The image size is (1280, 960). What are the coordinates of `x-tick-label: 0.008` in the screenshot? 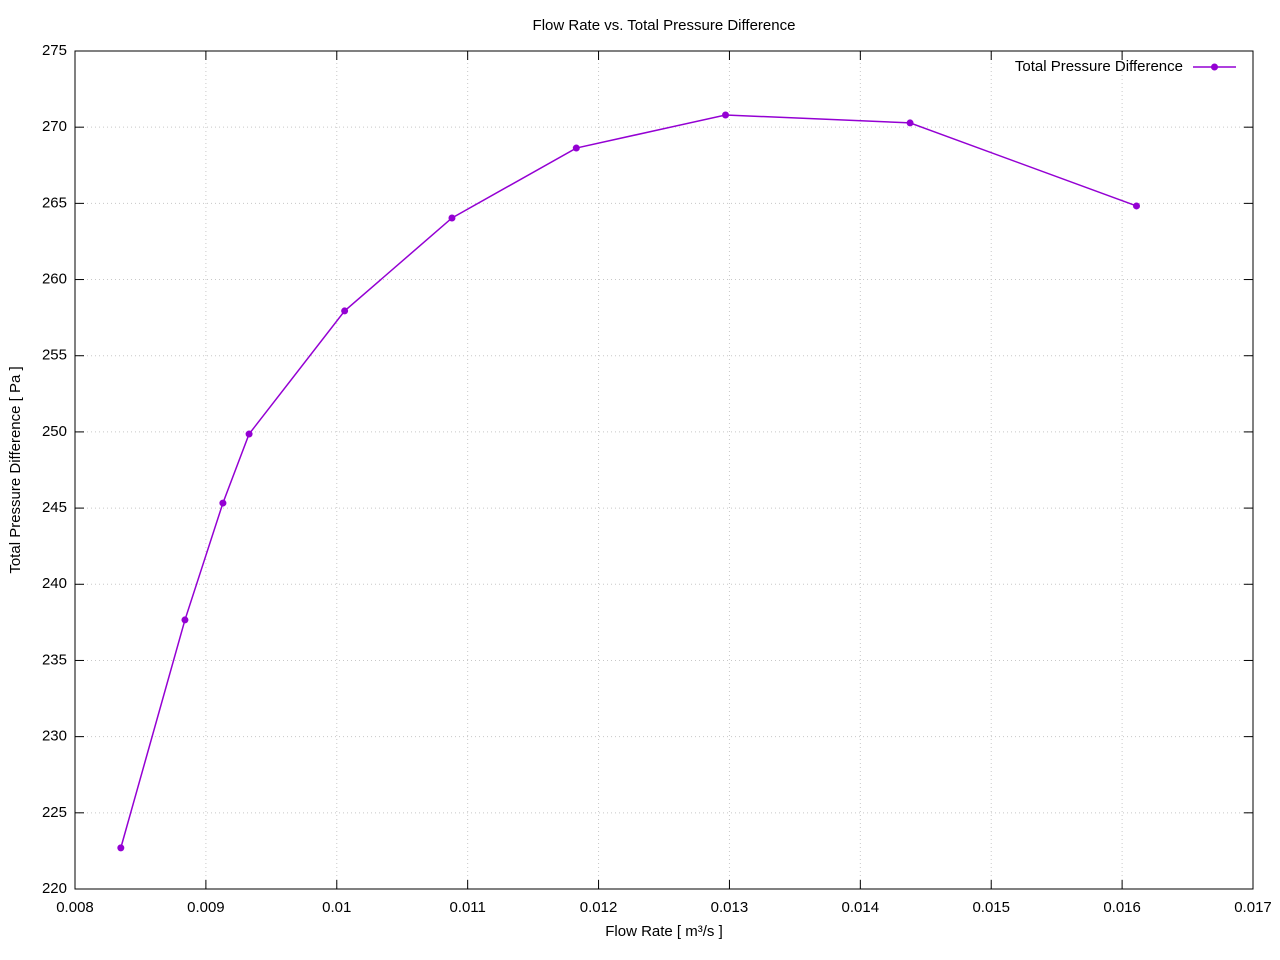 It's located at (75, 907).